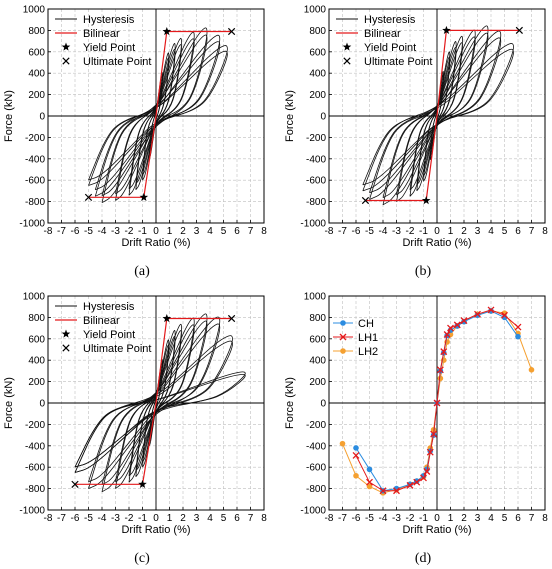  I want to click on bilinear-line, so click(442, 115).